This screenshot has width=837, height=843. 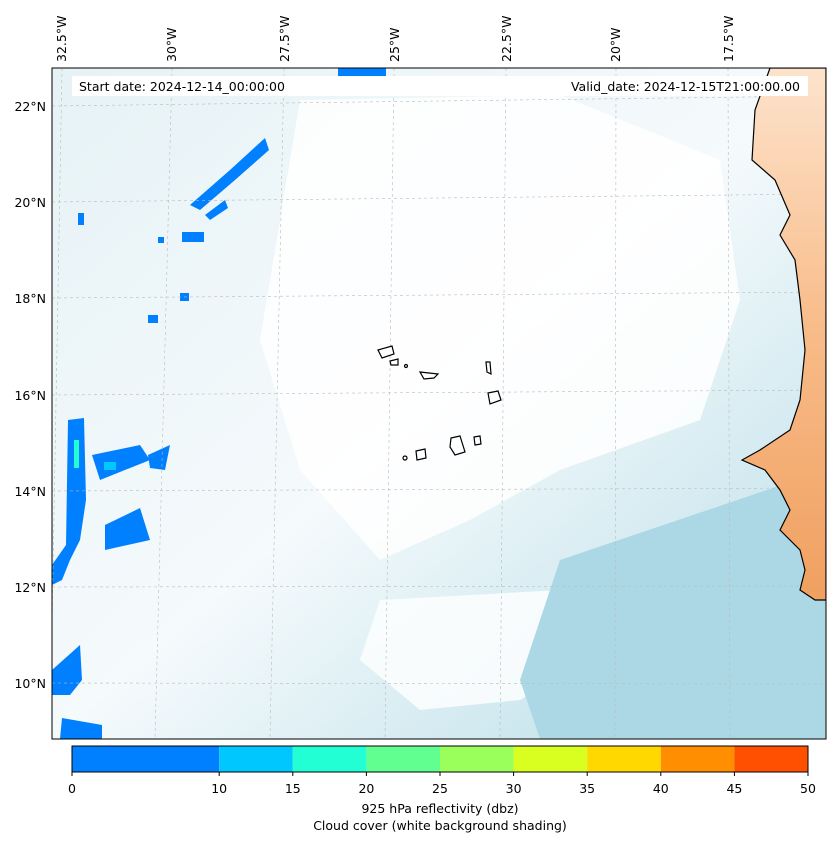 What do you see at coordinates (506, 39) in the screenshot?
I see `lon-label: 22.5°W` at bounding box center [506, 39].